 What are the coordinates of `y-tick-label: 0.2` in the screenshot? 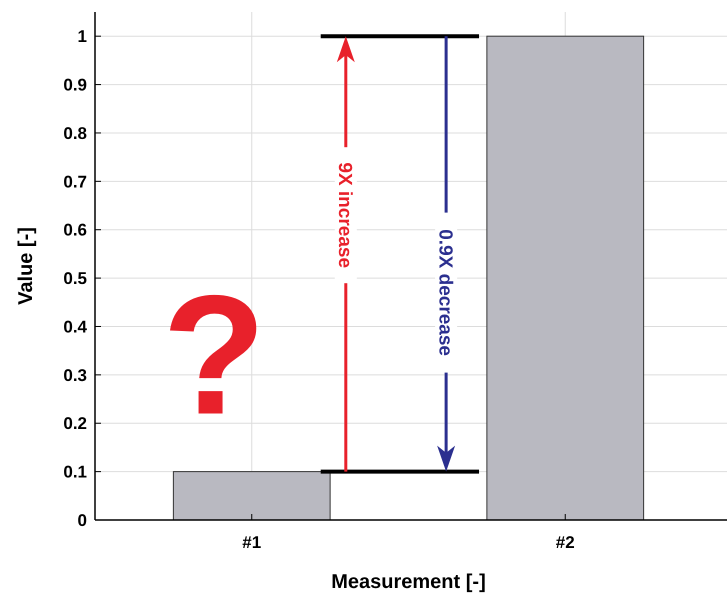 It's located at (75, 424).